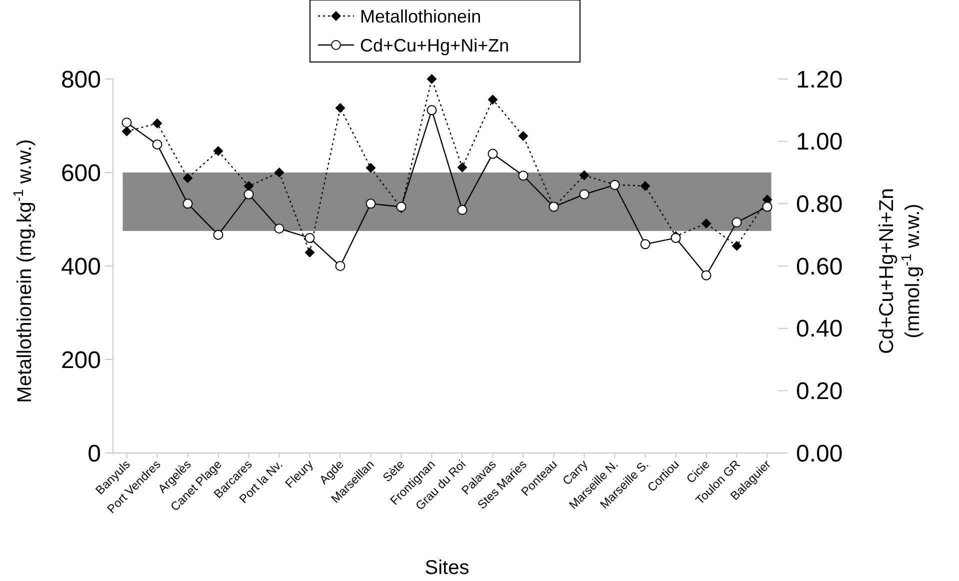  Describe the element at coordinates (80, 173) in the screenshot. I see `y-tick-label: 600` at that location.